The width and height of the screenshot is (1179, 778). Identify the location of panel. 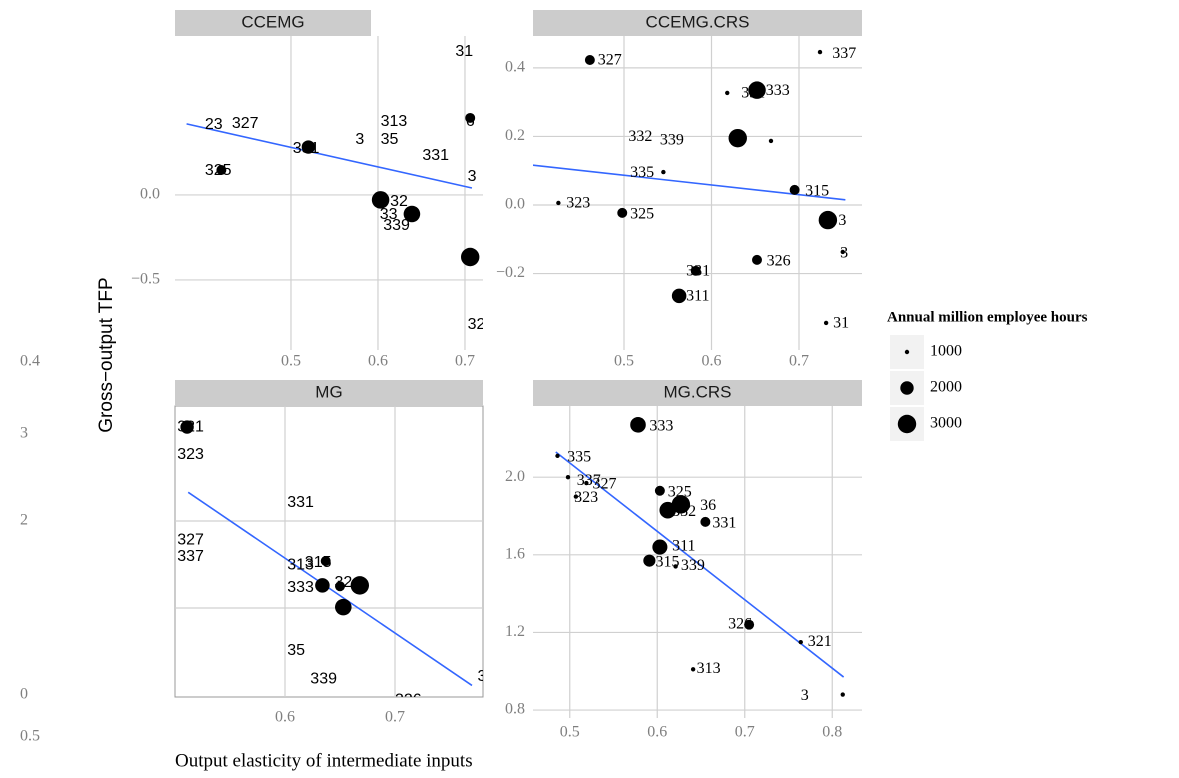
(329, 551).